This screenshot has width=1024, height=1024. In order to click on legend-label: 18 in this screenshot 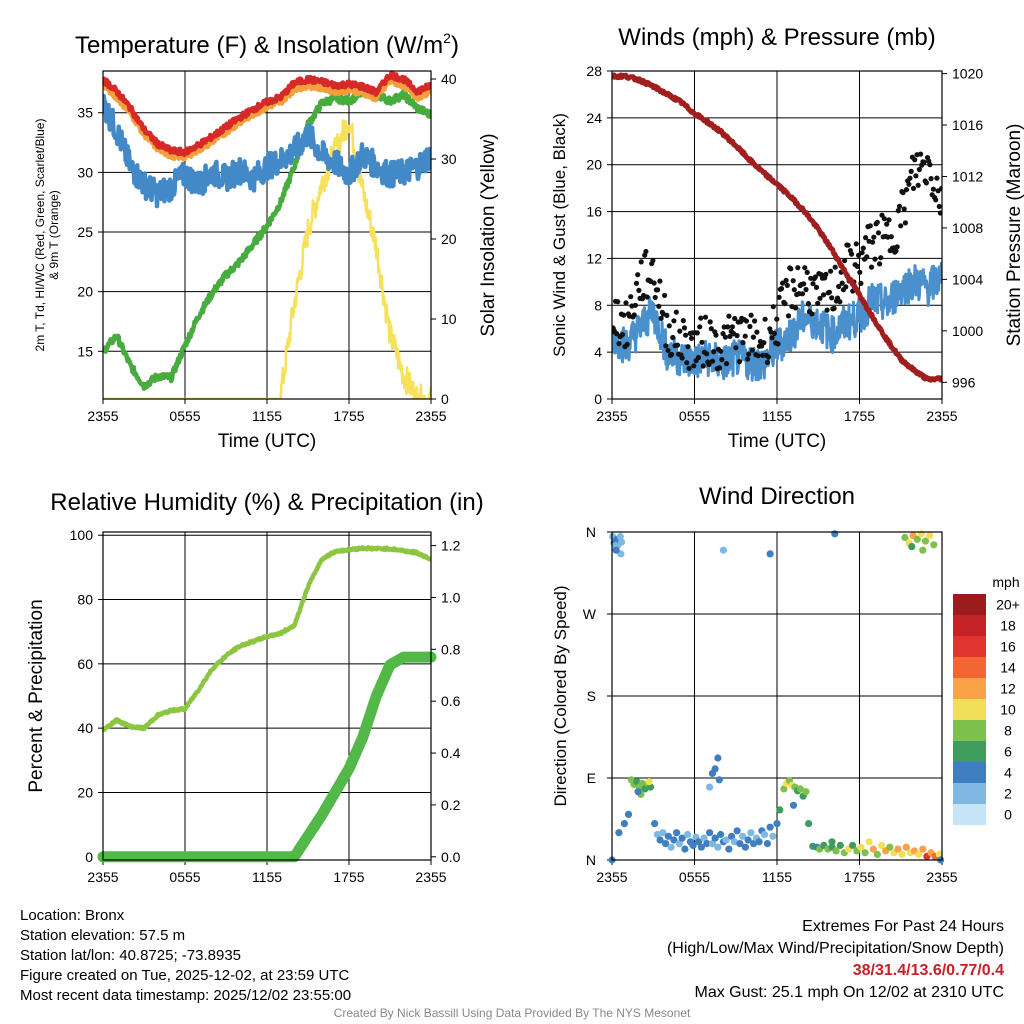, I will do `click(1008, 626)`.